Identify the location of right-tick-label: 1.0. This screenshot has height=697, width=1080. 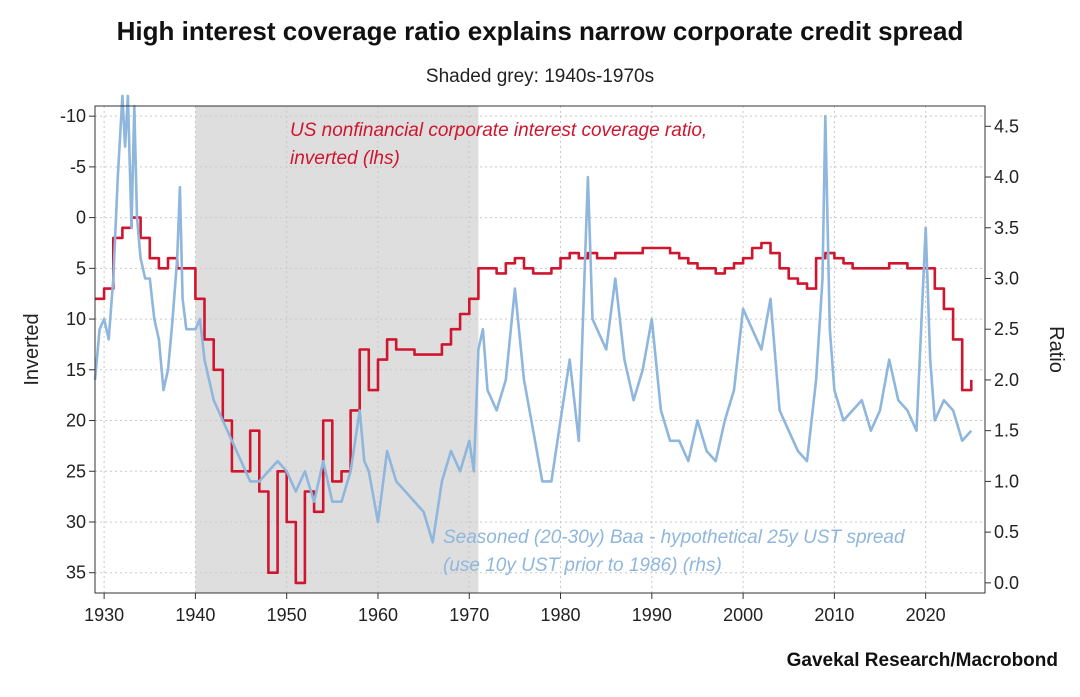
(1006, 481).